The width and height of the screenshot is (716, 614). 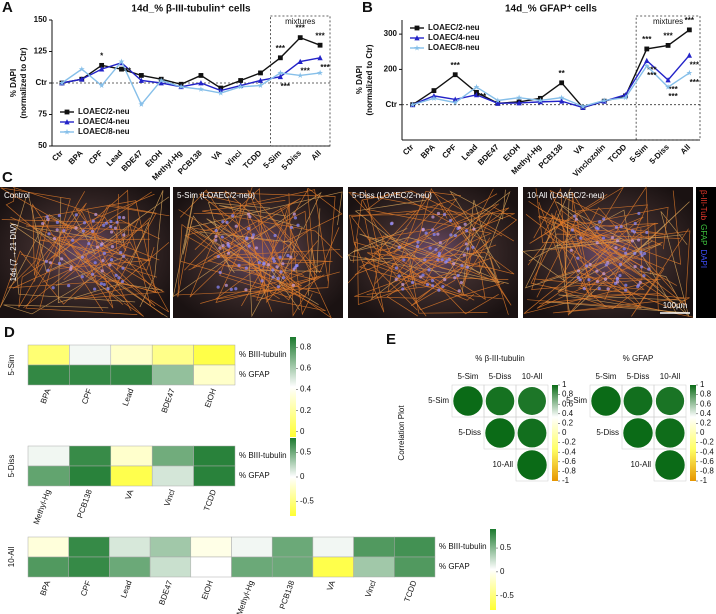 What do you see at coordinates (670, 465) in the screenshot?
I see `corr-circle` at bounding box center [670, 465].